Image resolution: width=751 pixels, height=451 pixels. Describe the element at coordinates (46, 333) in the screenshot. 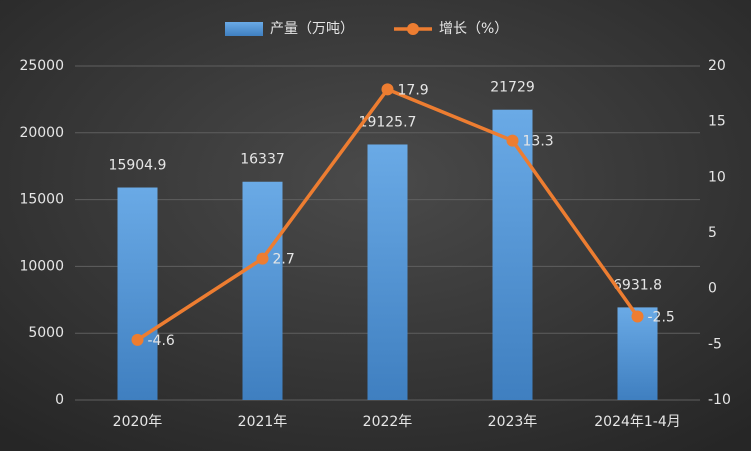

I see `y-tick-label: 5000` at that location.